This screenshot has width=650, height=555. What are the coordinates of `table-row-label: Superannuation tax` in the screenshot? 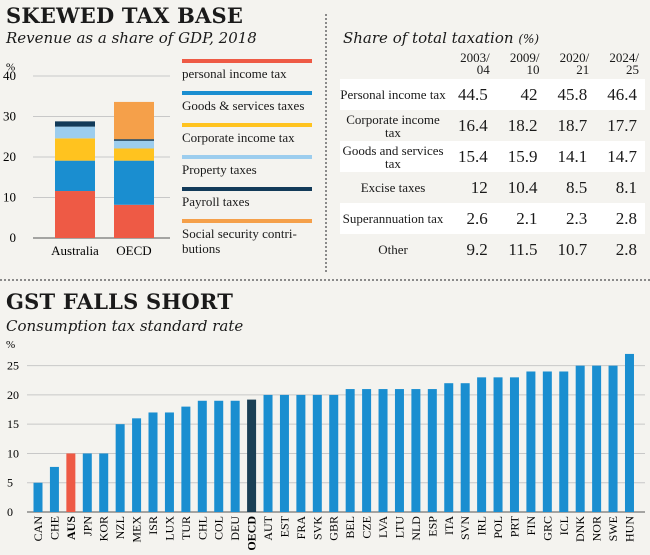 It's located at (393, 218).